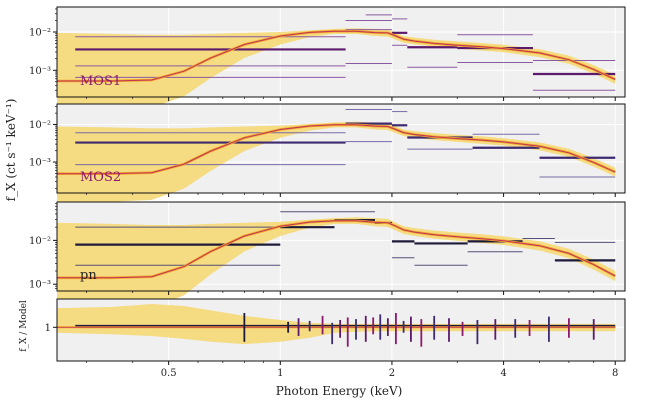 Image resolution: width=650 pixels, height=400 pixels. What do you see at coordinates (11, 150) in the screenshot?
I see `y-axis-title: f_X (ct s⁻¹ keV⁻¹)` at bounding box center [11, 150].